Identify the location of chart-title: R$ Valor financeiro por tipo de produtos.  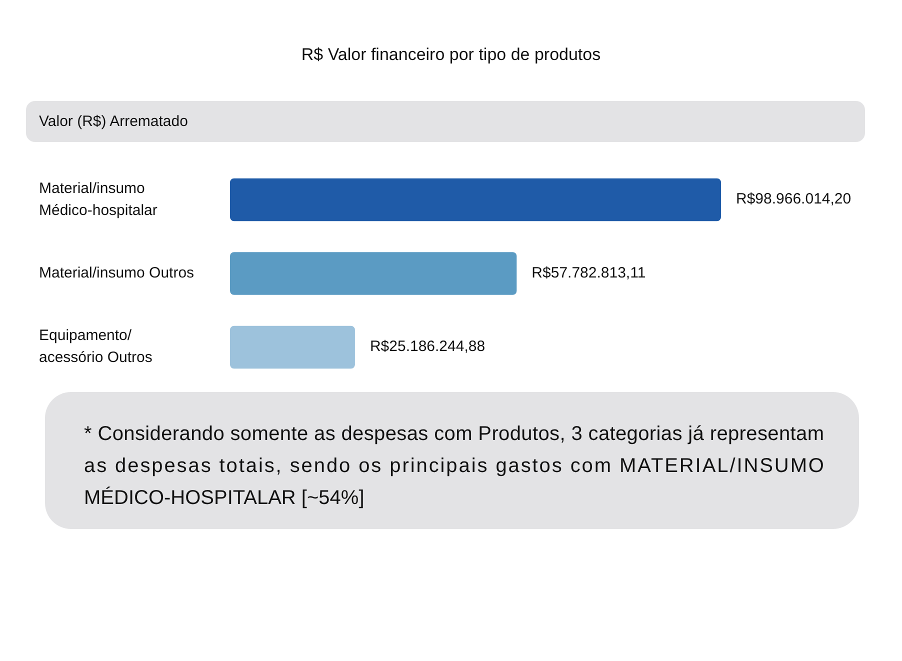
(451, 54).